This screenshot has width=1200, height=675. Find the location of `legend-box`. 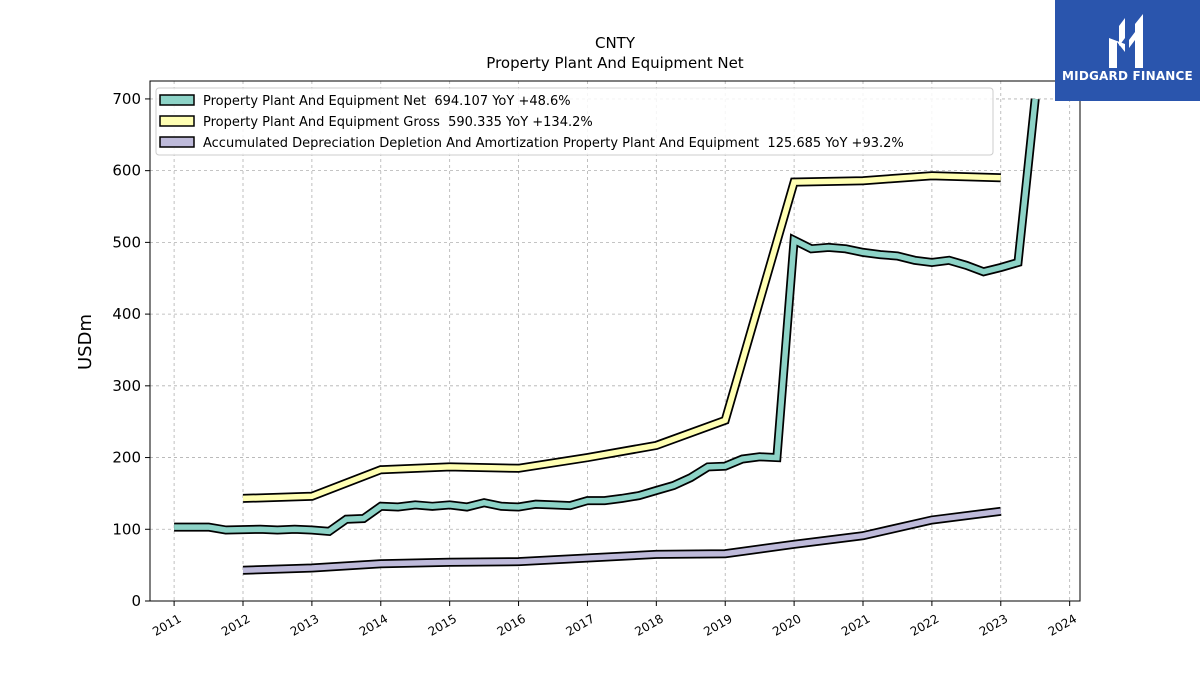

legend-box is located at coordinates (574, 121).